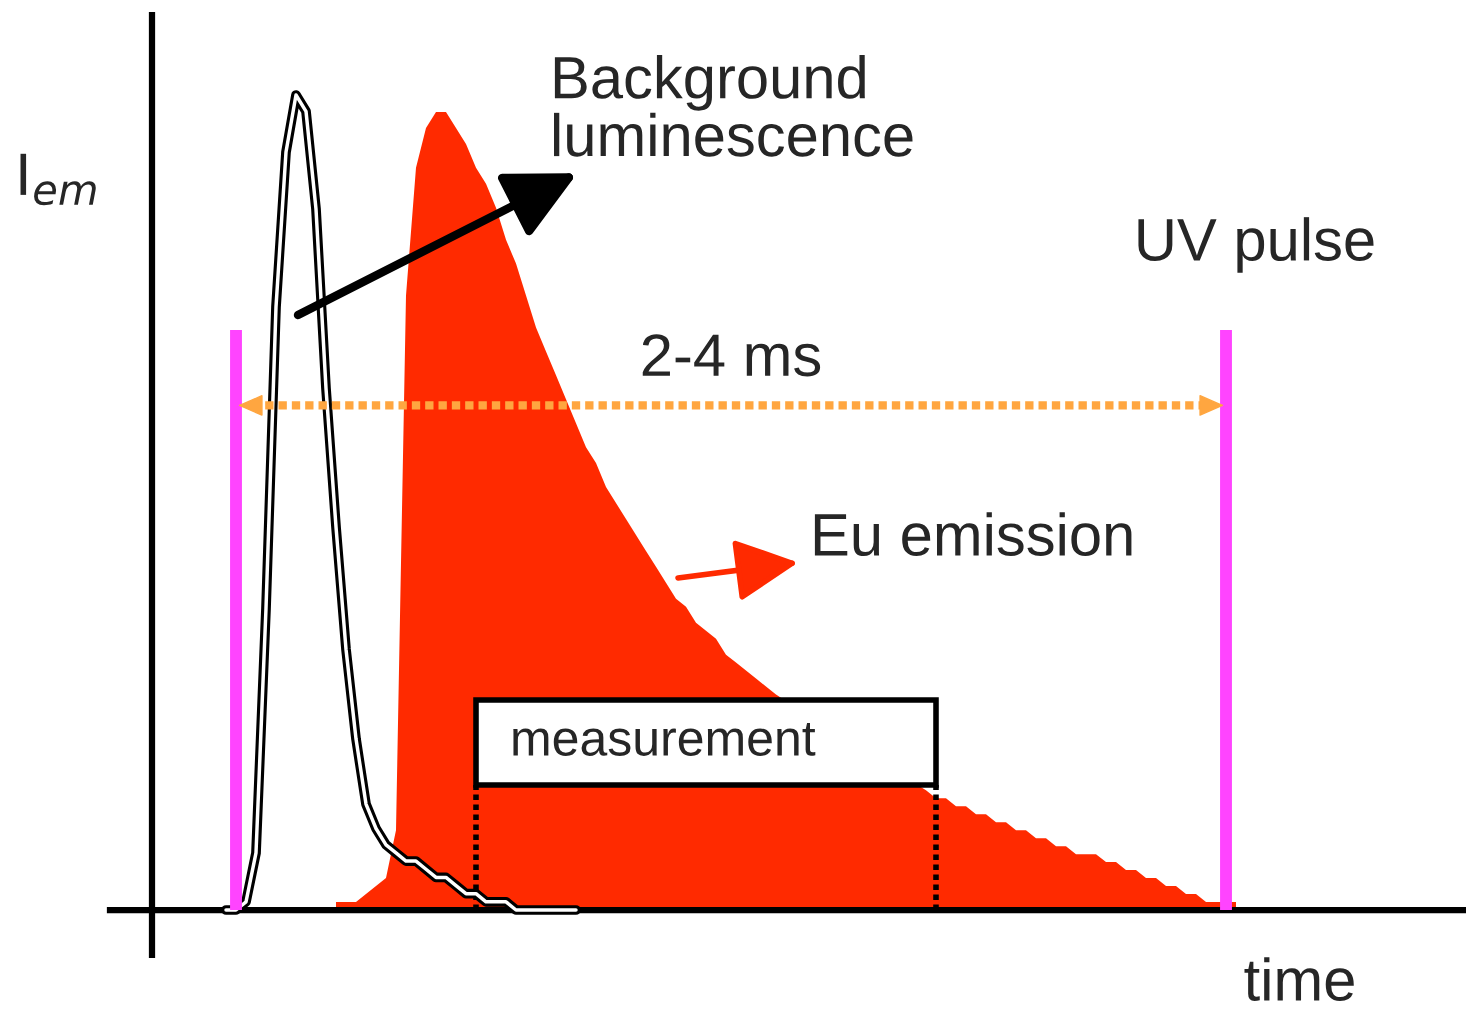 This screenshot has height=1009, width=1466. Describe the element at coordinates (58, 179) in the screenshot. I see `y-axis-title: I$_{em}$` at that location.